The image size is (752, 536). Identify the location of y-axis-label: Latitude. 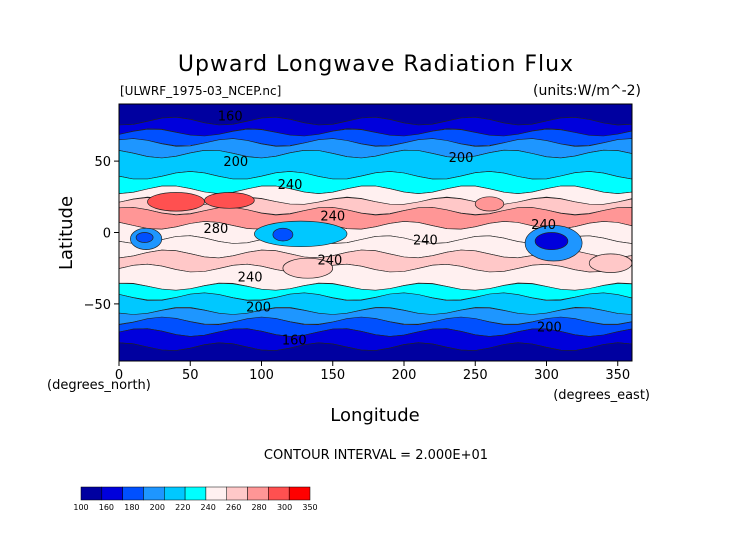
(66, 233).